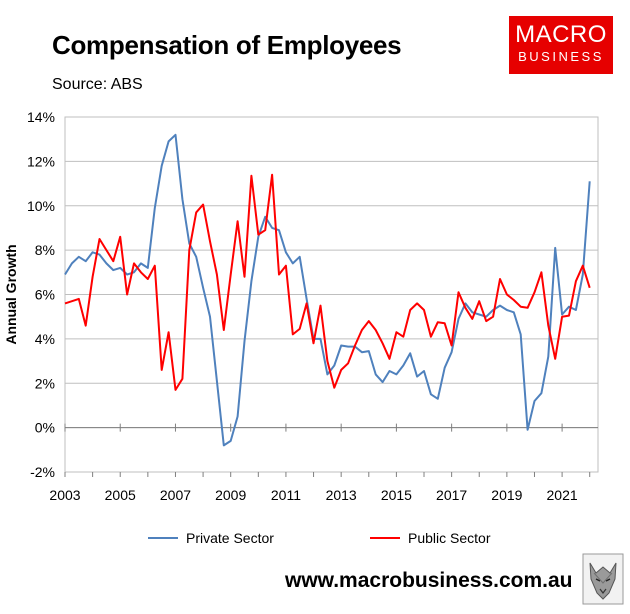  I want to click on logo-line-1: MACRO, so click(561, 34).